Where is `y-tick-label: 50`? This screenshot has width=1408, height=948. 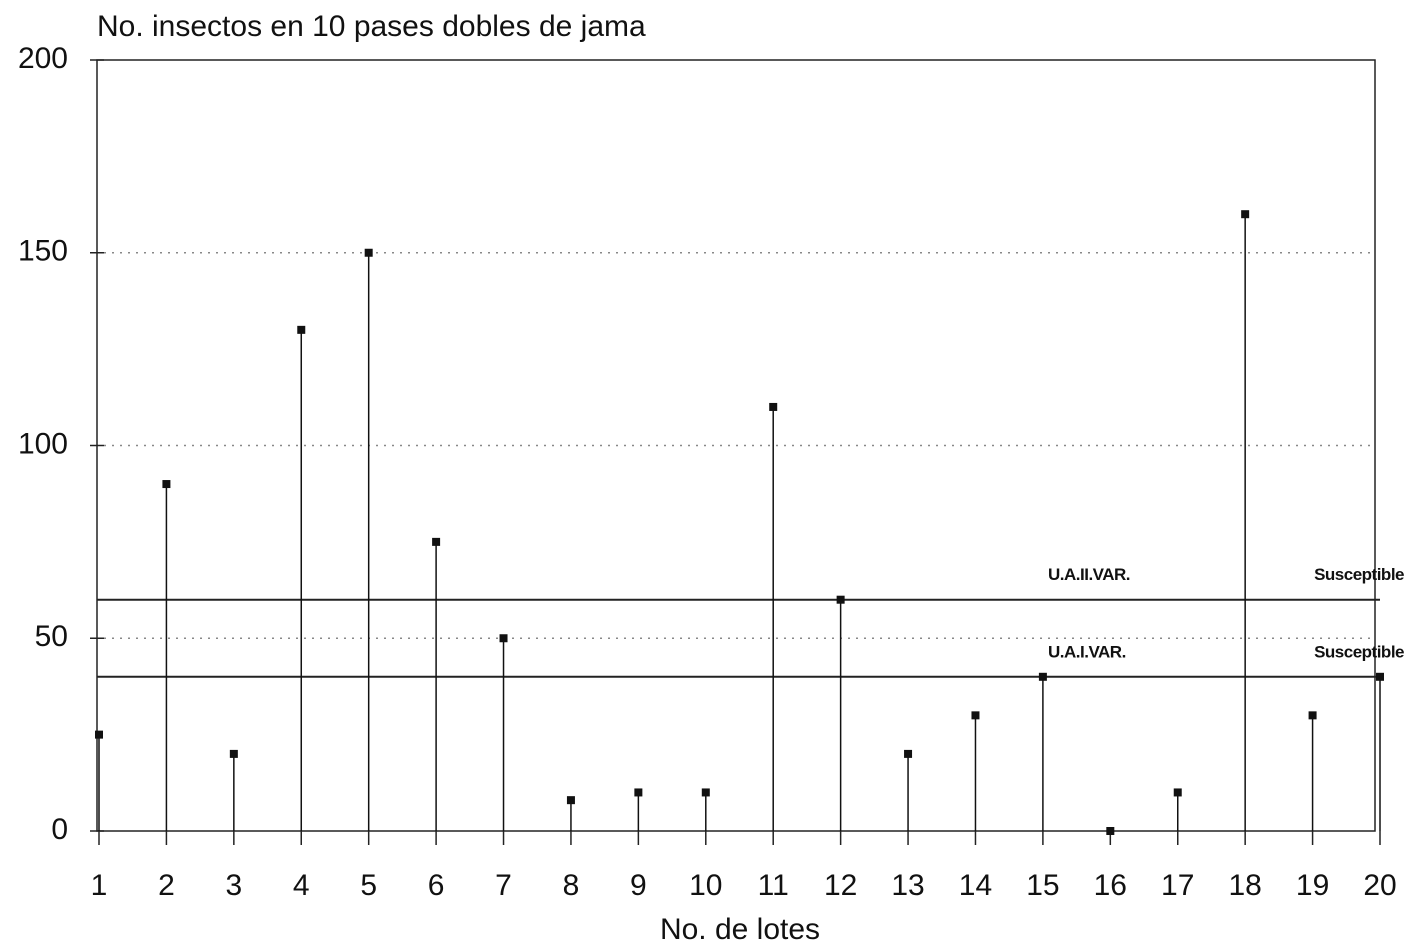 y-tick-label: 50 is located at coordinates (51, 636).